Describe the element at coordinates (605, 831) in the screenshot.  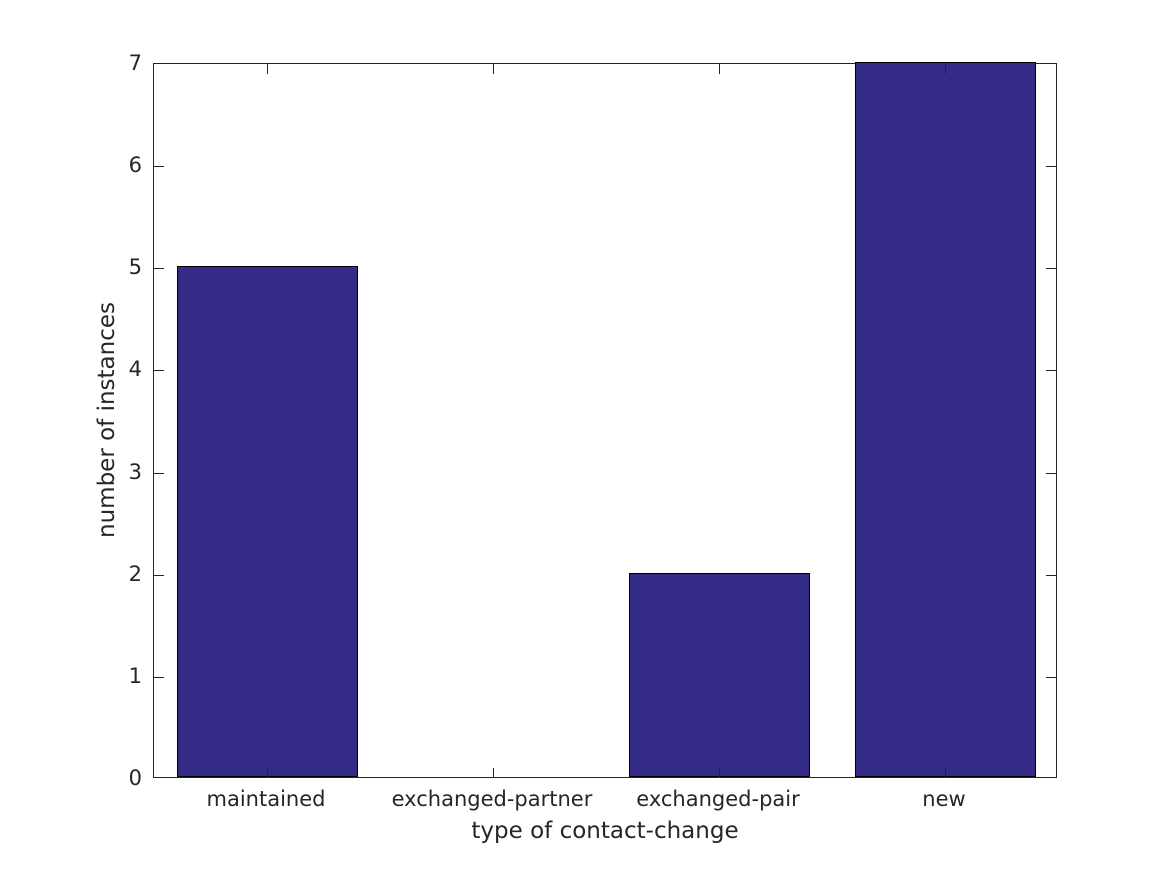
I see `x-axis-title: type of contact-change` at that location.